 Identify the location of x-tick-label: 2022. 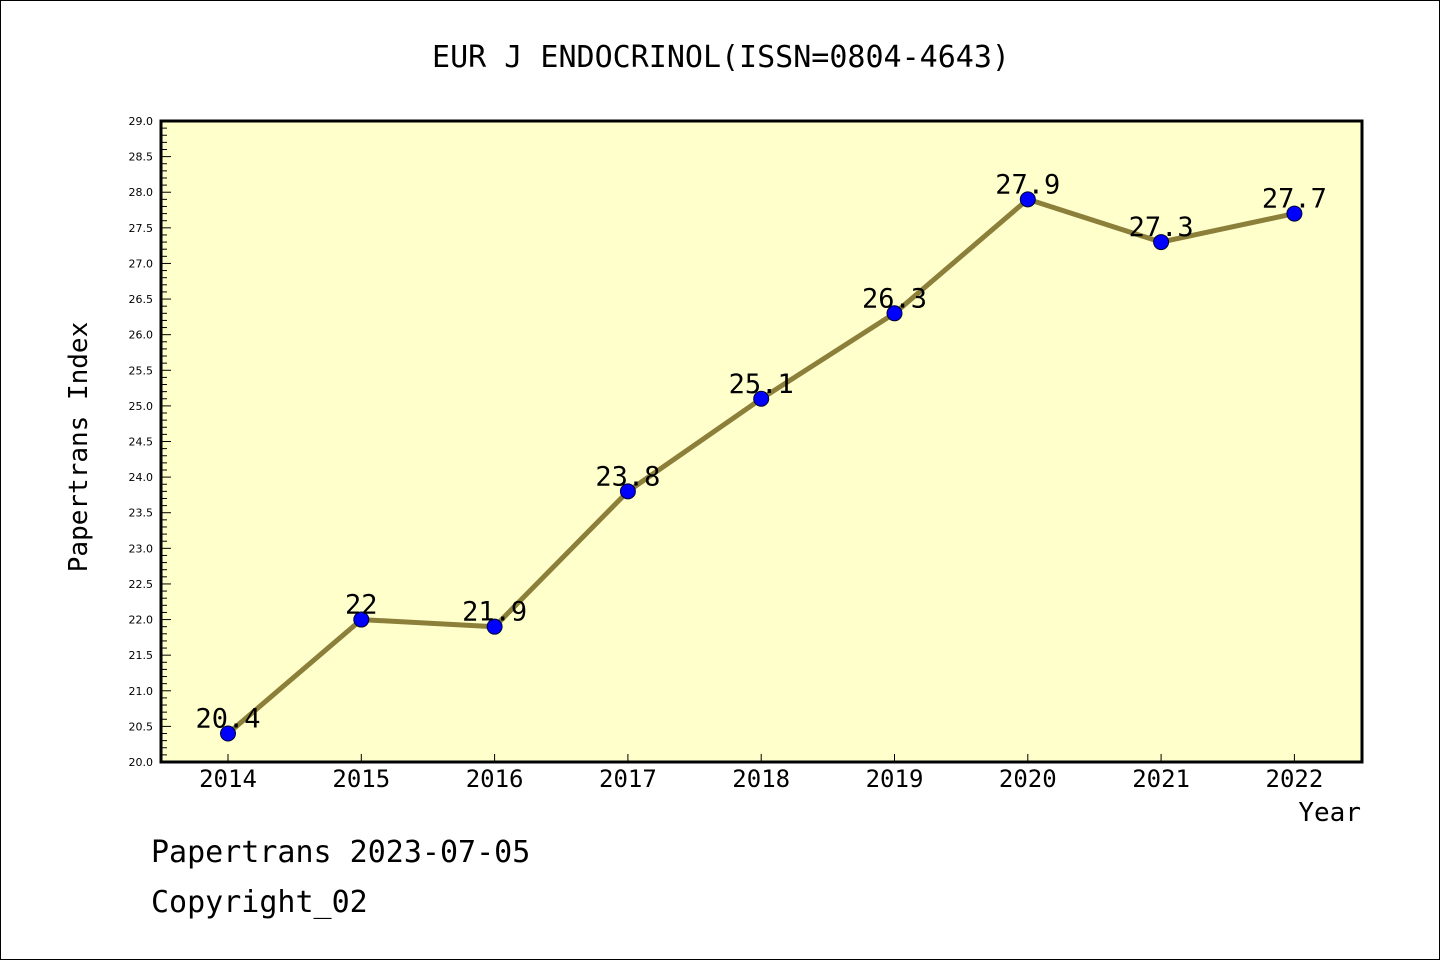
(1295, 779).